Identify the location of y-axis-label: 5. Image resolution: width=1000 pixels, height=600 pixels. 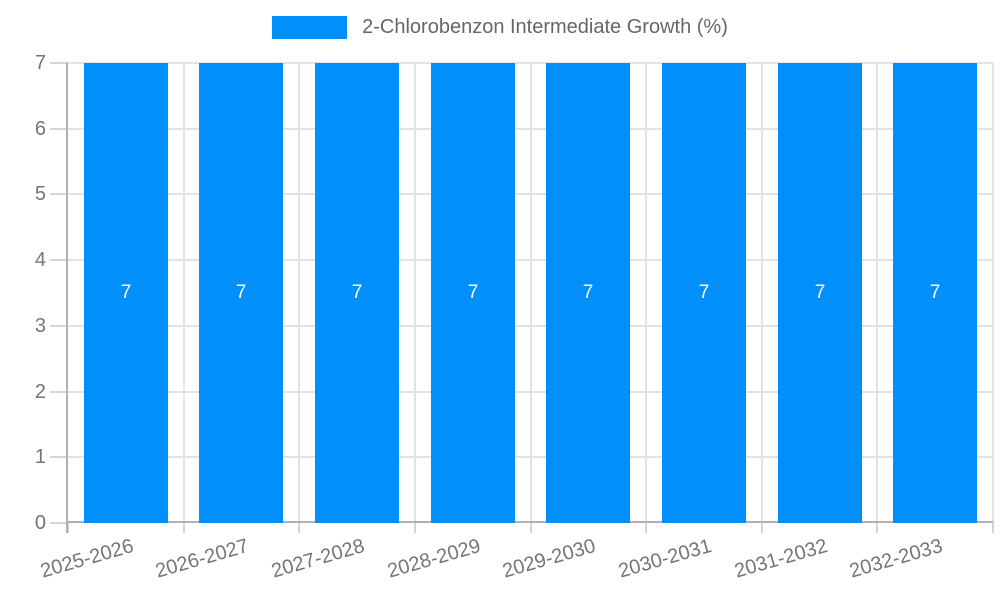
(40, 194).